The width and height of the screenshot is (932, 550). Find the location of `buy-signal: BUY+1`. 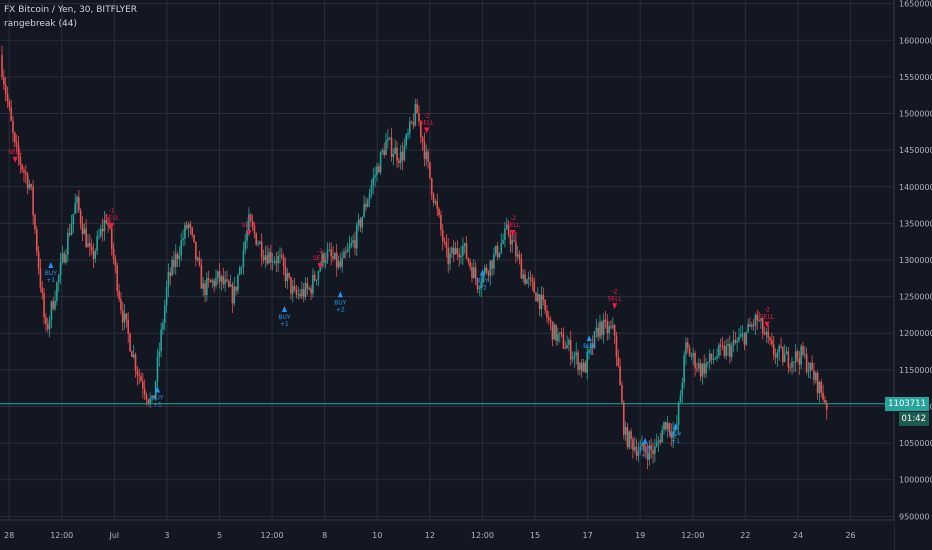

buy-signal: BUY+1 is located at coordinates (157, 397).